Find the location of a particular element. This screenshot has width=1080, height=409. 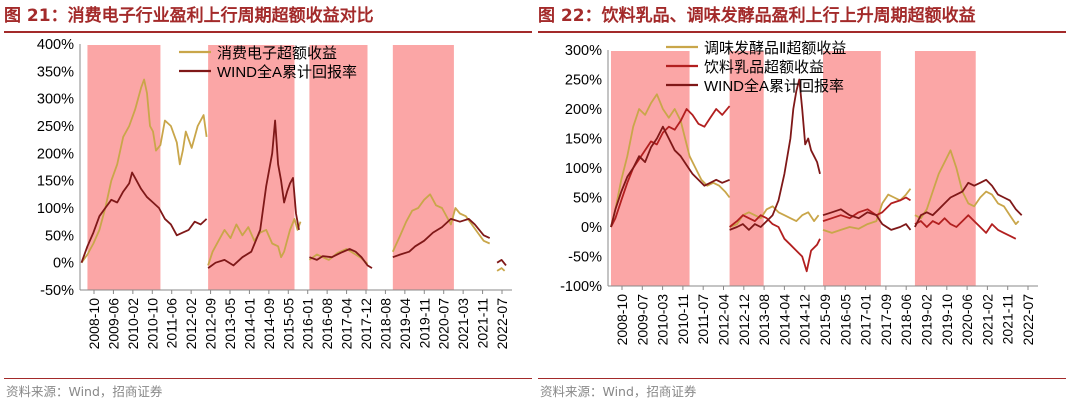

y-tick-label: -50% is located at coordinates (585, 258).